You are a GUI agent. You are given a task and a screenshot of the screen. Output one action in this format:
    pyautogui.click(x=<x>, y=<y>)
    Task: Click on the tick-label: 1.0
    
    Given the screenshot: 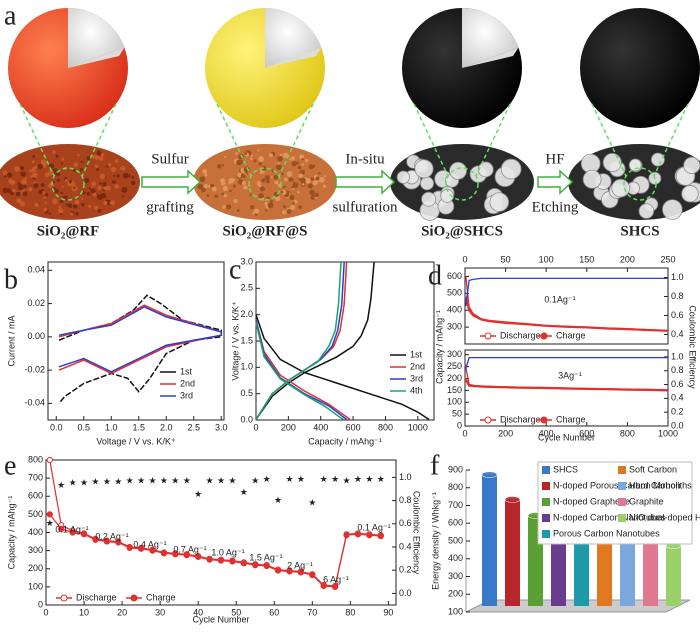 What is the action you would take?
    pyautogui.click(x=246, y=367)
    